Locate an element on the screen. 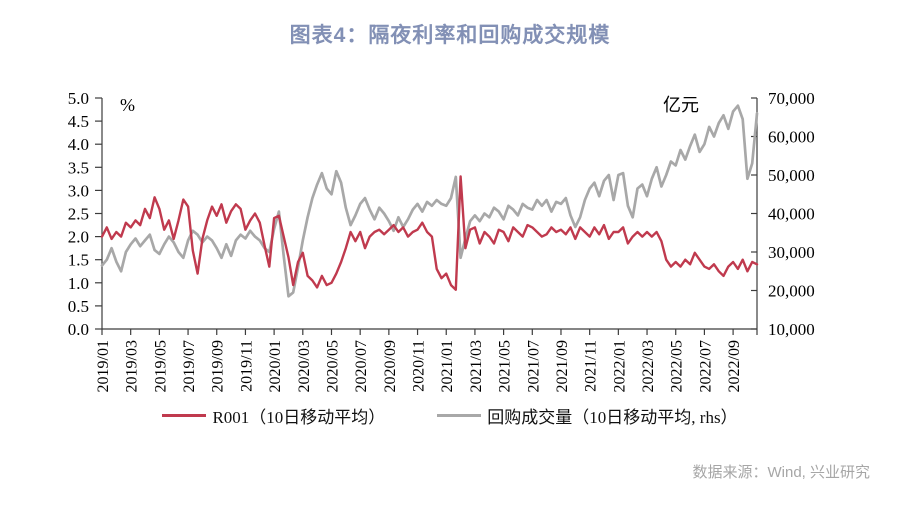 The width and height of the screenshot is (900, 521). y-left-tick-label: 3.0 is located at coordinates (78, 190).